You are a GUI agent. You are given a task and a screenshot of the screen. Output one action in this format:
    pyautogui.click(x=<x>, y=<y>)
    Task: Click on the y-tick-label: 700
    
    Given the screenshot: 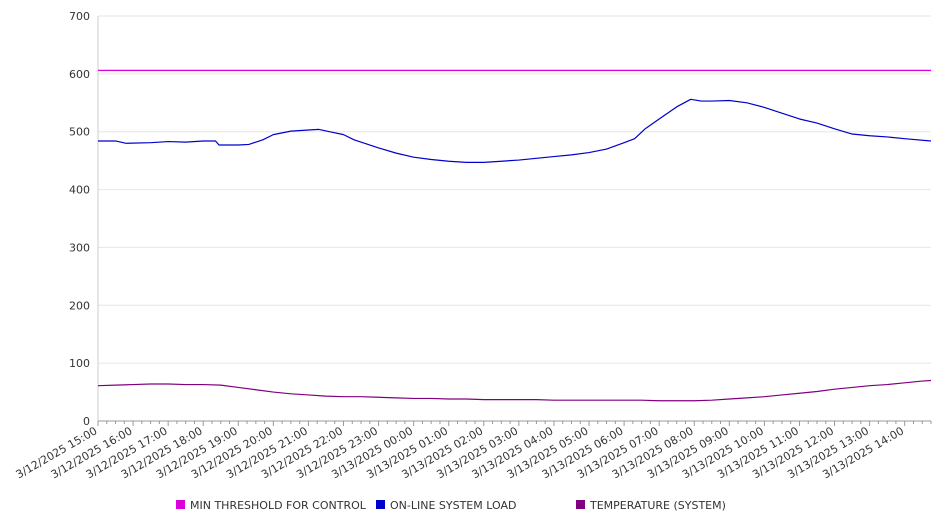 What is the action you would take?
    pyautogui.click(x=79, y=16)
    